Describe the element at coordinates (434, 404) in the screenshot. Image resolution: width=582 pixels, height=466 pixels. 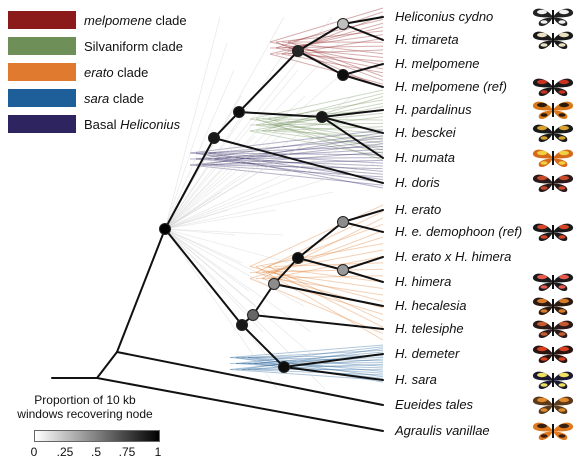
I see `tip-label: Eueides tales` at that location.